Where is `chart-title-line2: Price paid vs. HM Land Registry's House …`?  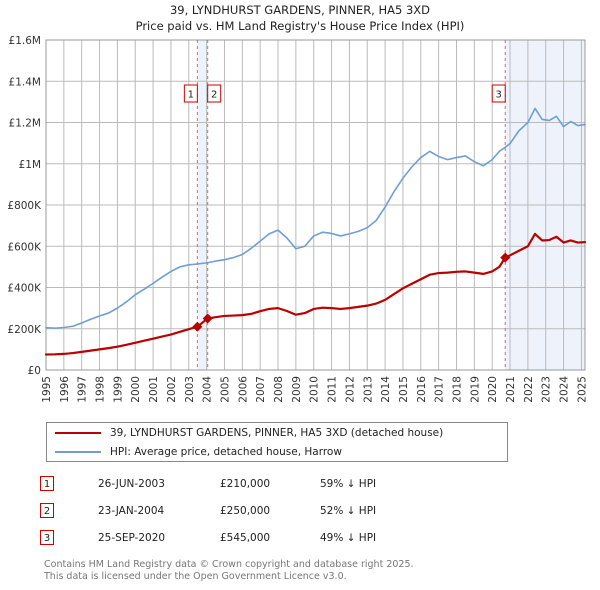
chart-title-line2: Price paid vs. HM Land Registry's House … is located at coordinates (300, 26).